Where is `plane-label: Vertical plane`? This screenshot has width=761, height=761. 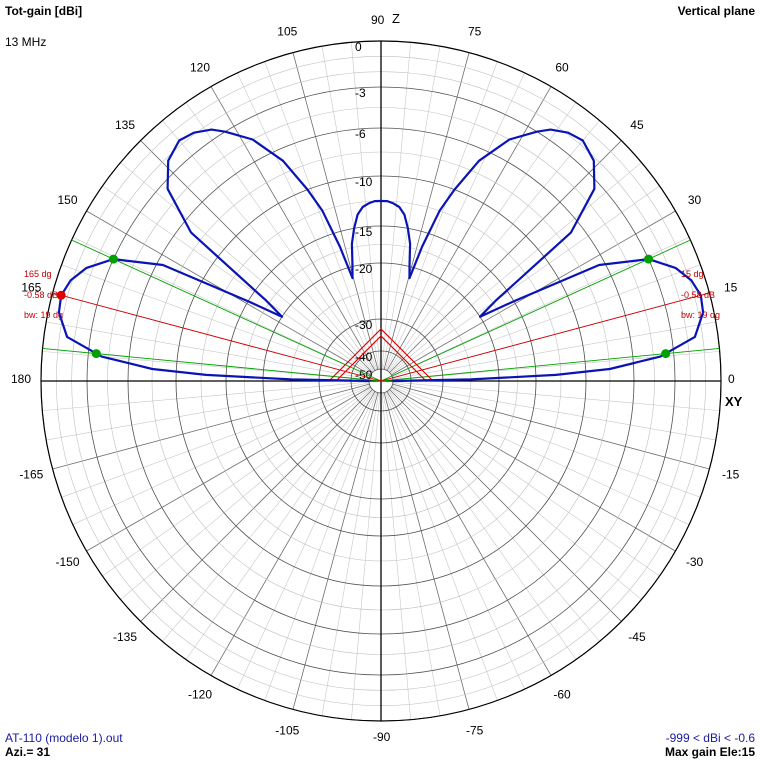
plane-label: Vertical plane is located at coordinates (716, 11).